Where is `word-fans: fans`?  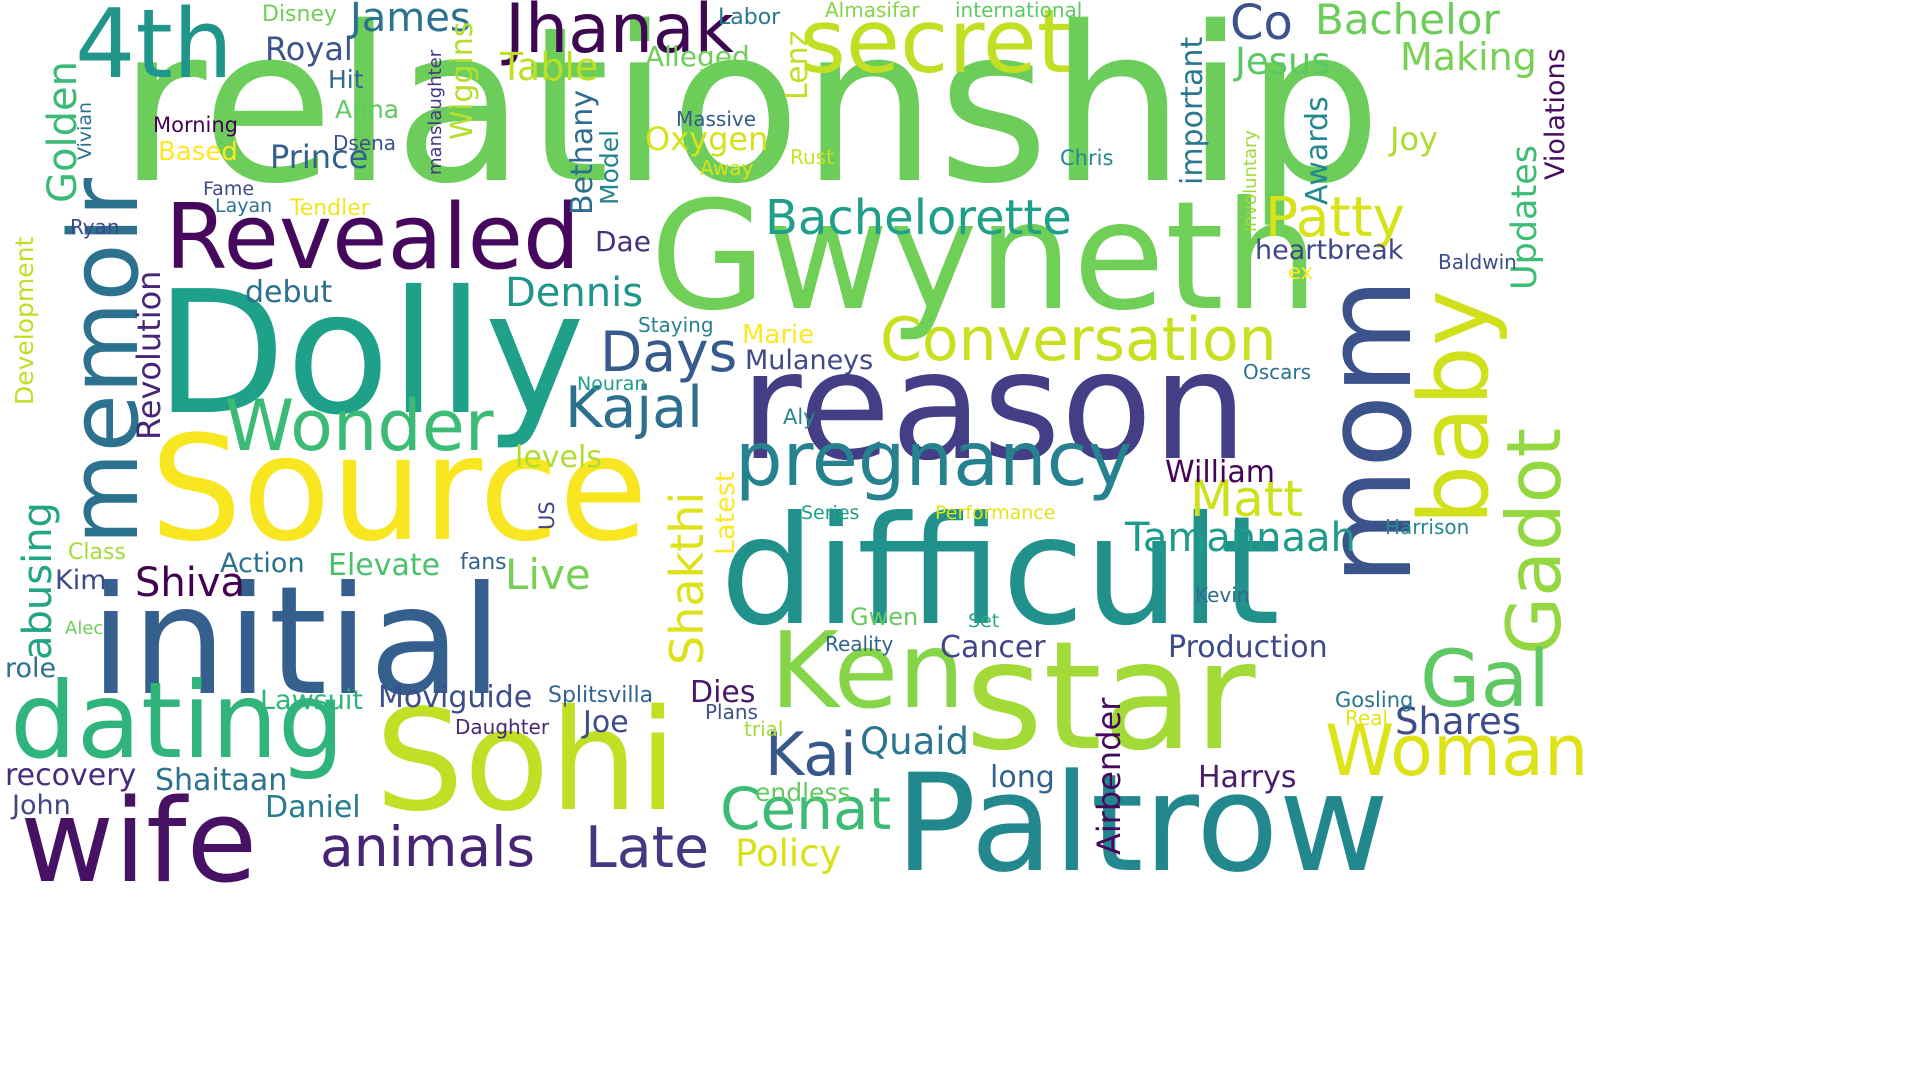 word-fans: fans is located at coordinates (483, 562).